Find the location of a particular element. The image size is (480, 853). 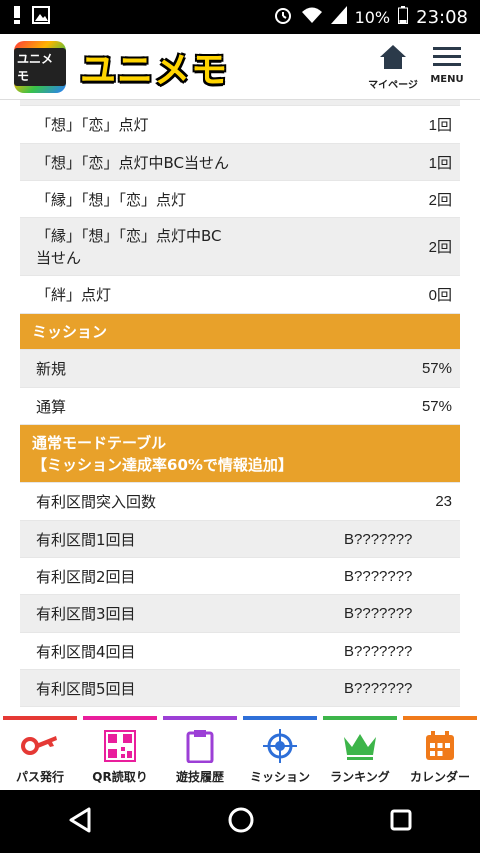

battery-percent: 10% is located at coordinates (372, 17).